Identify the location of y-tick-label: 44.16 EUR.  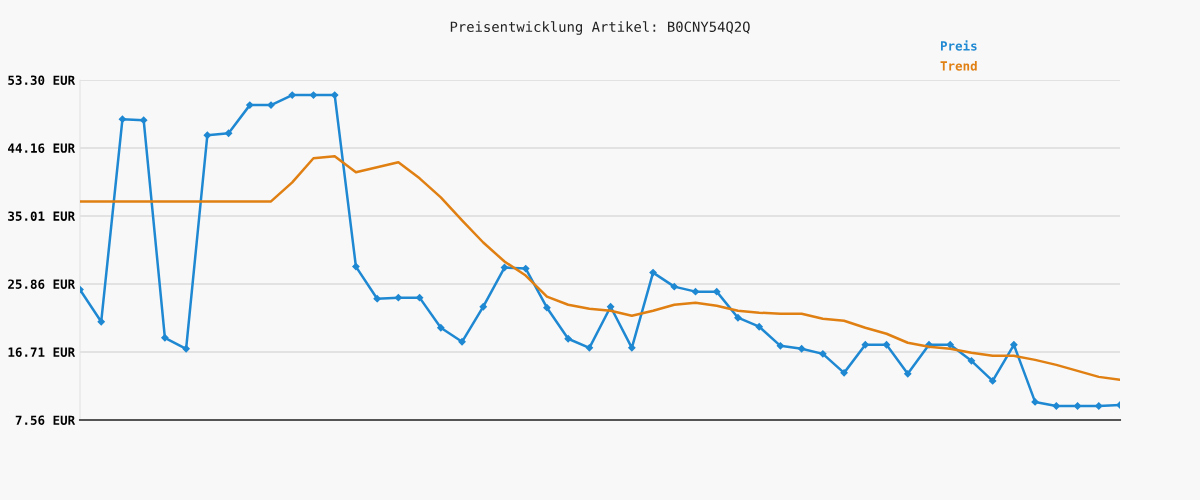
(42, 148).